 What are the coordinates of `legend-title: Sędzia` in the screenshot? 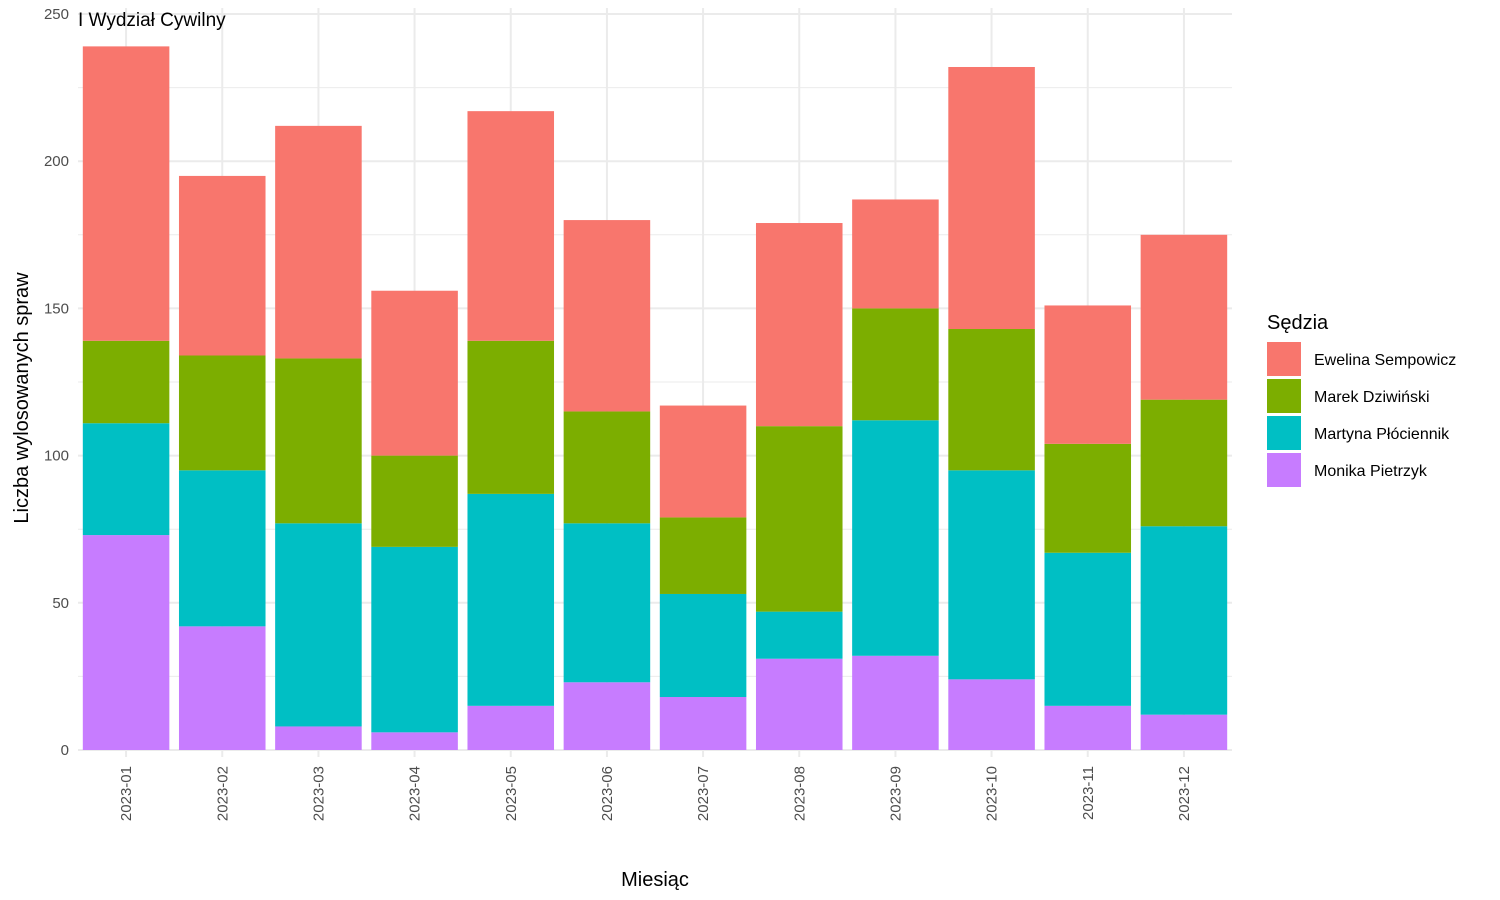 It's located at (1298, 323).